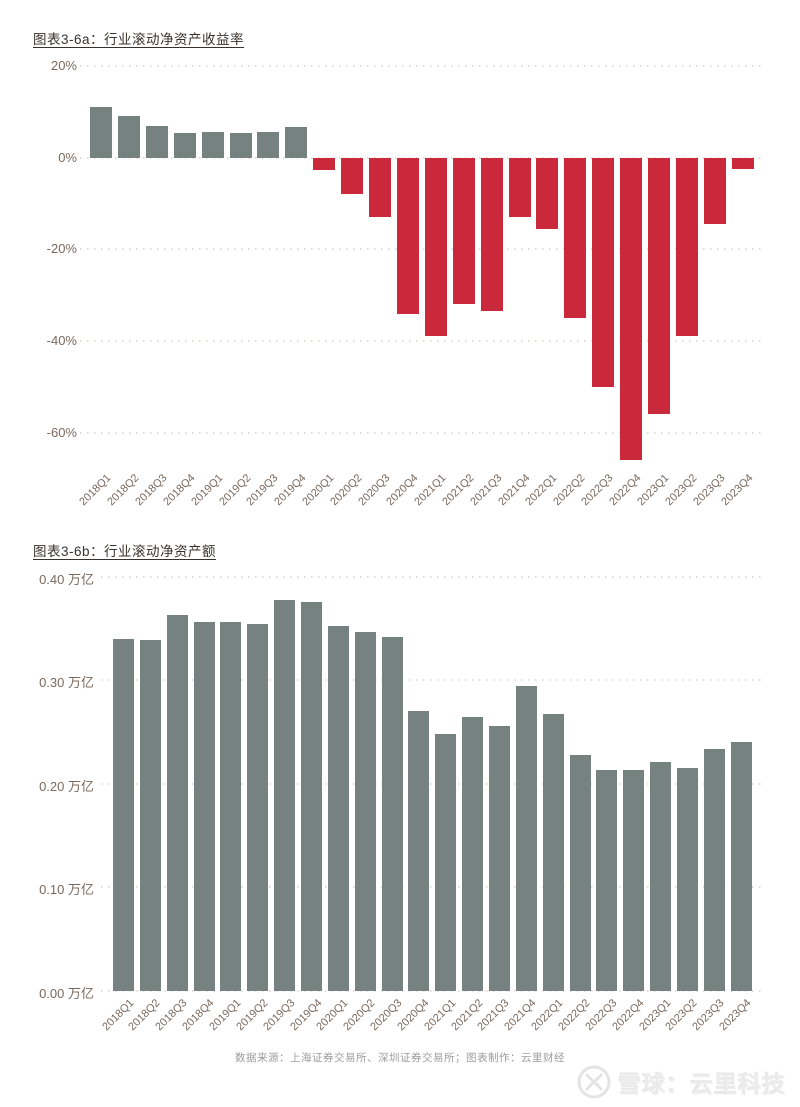  I want to click on watermark: 雪球：云里科技, so click(681, 1082).